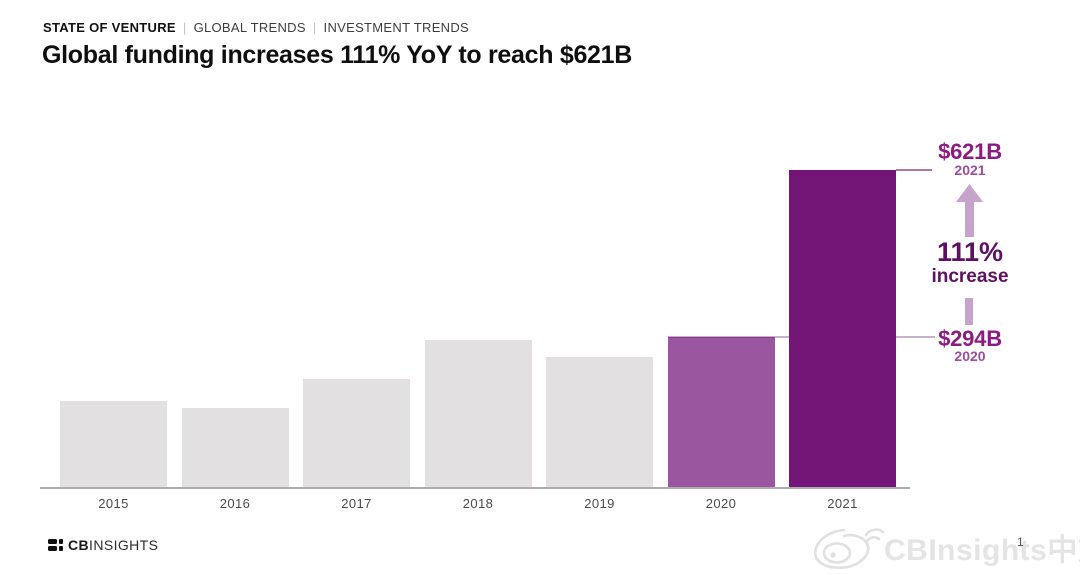  Describe the element at coordinates (849, 549) in the screenshot. I see `weibo-icon` at that location.